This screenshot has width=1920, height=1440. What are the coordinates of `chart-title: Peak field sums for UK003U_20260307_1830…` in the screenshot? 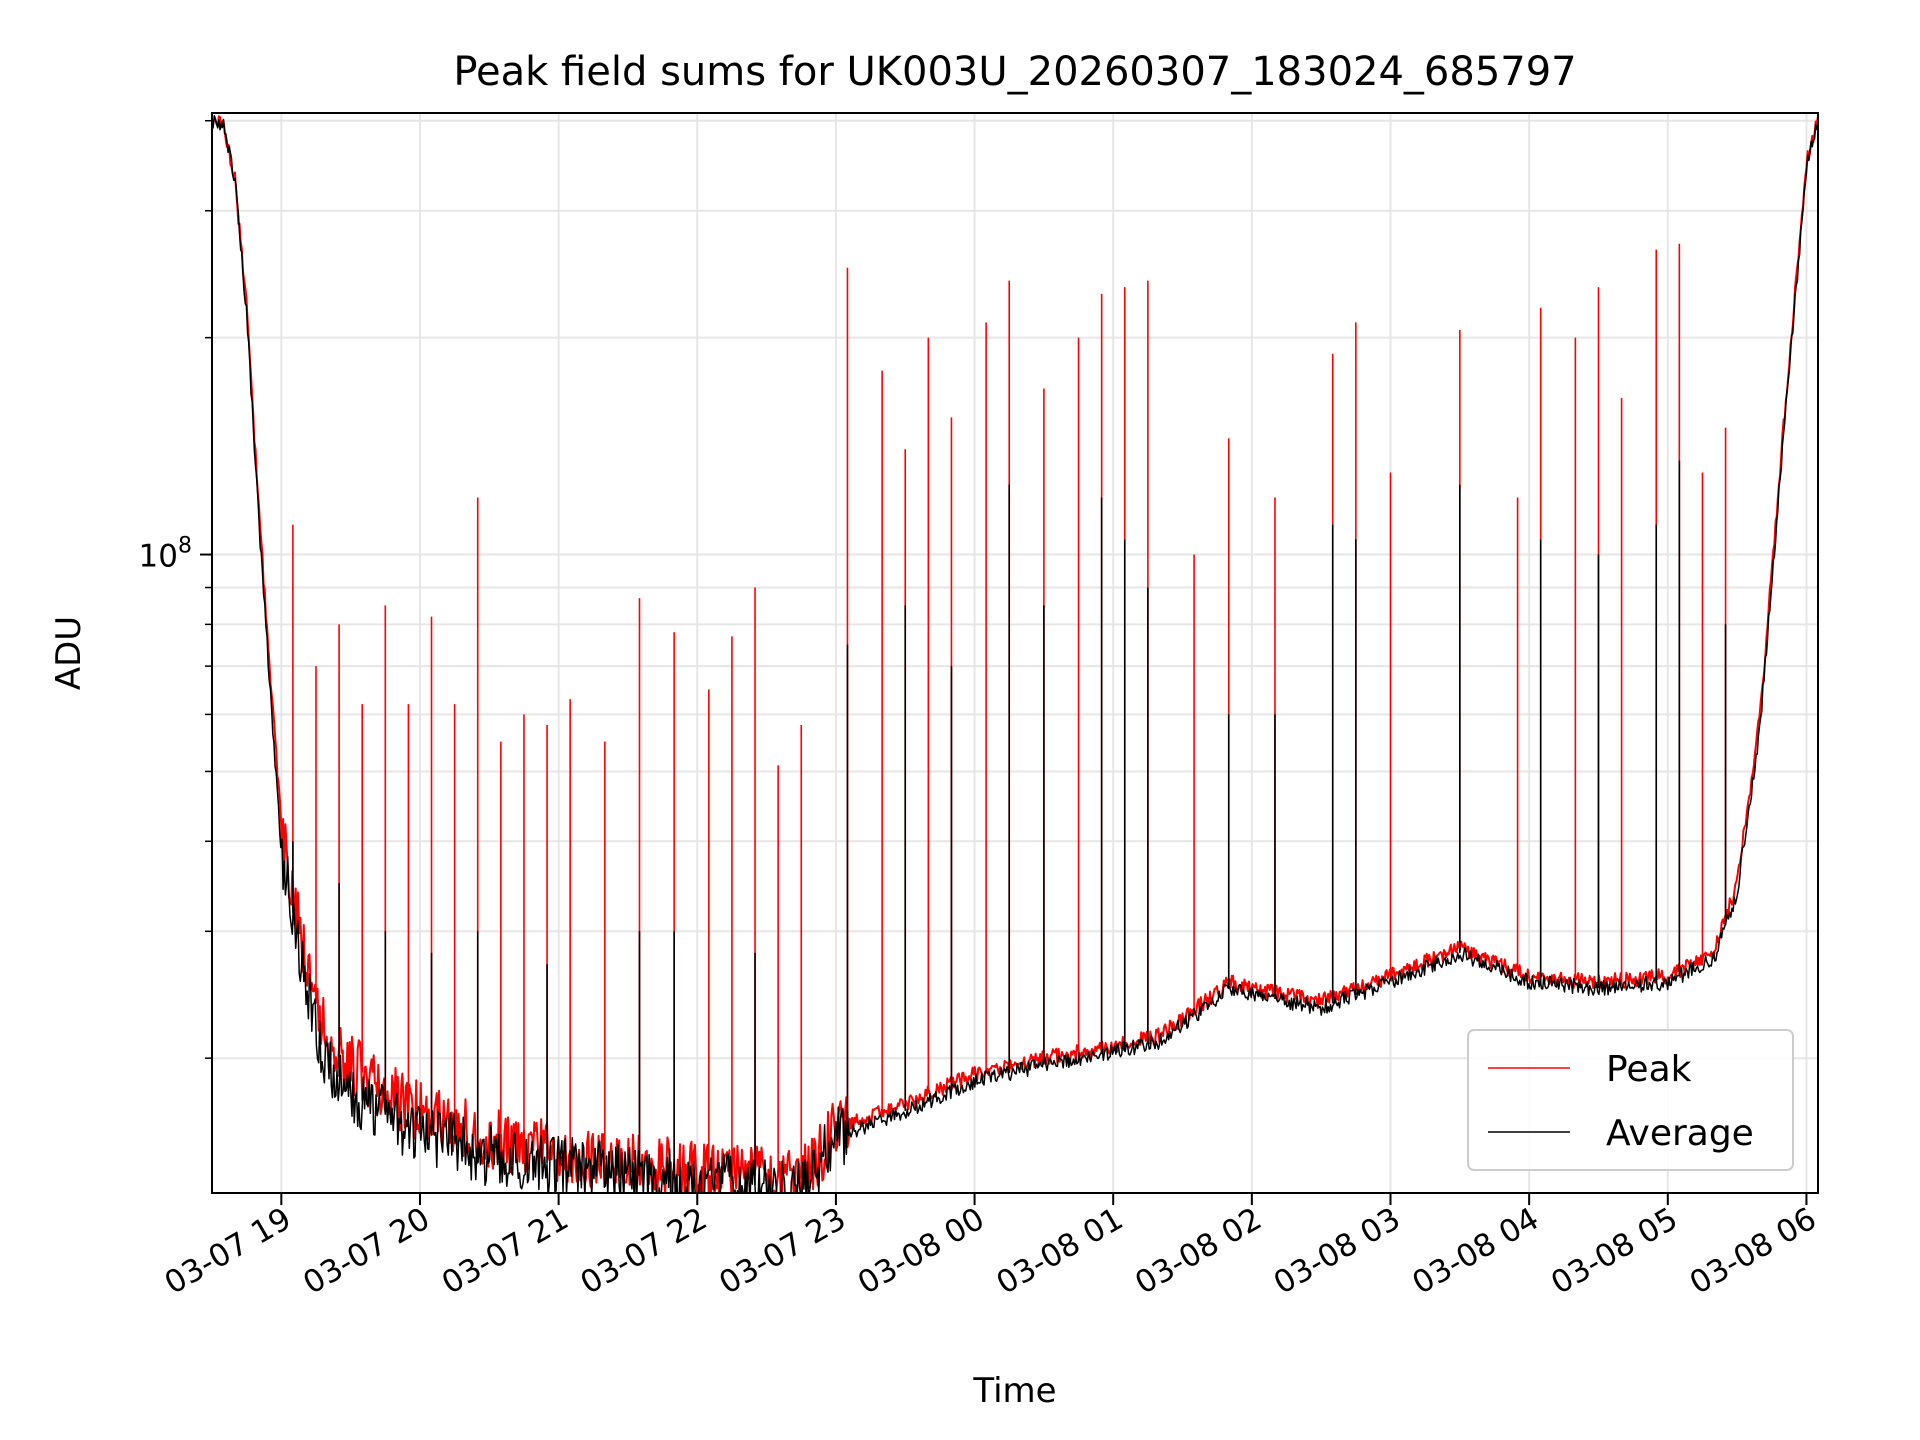 It's located at (1014, 72).